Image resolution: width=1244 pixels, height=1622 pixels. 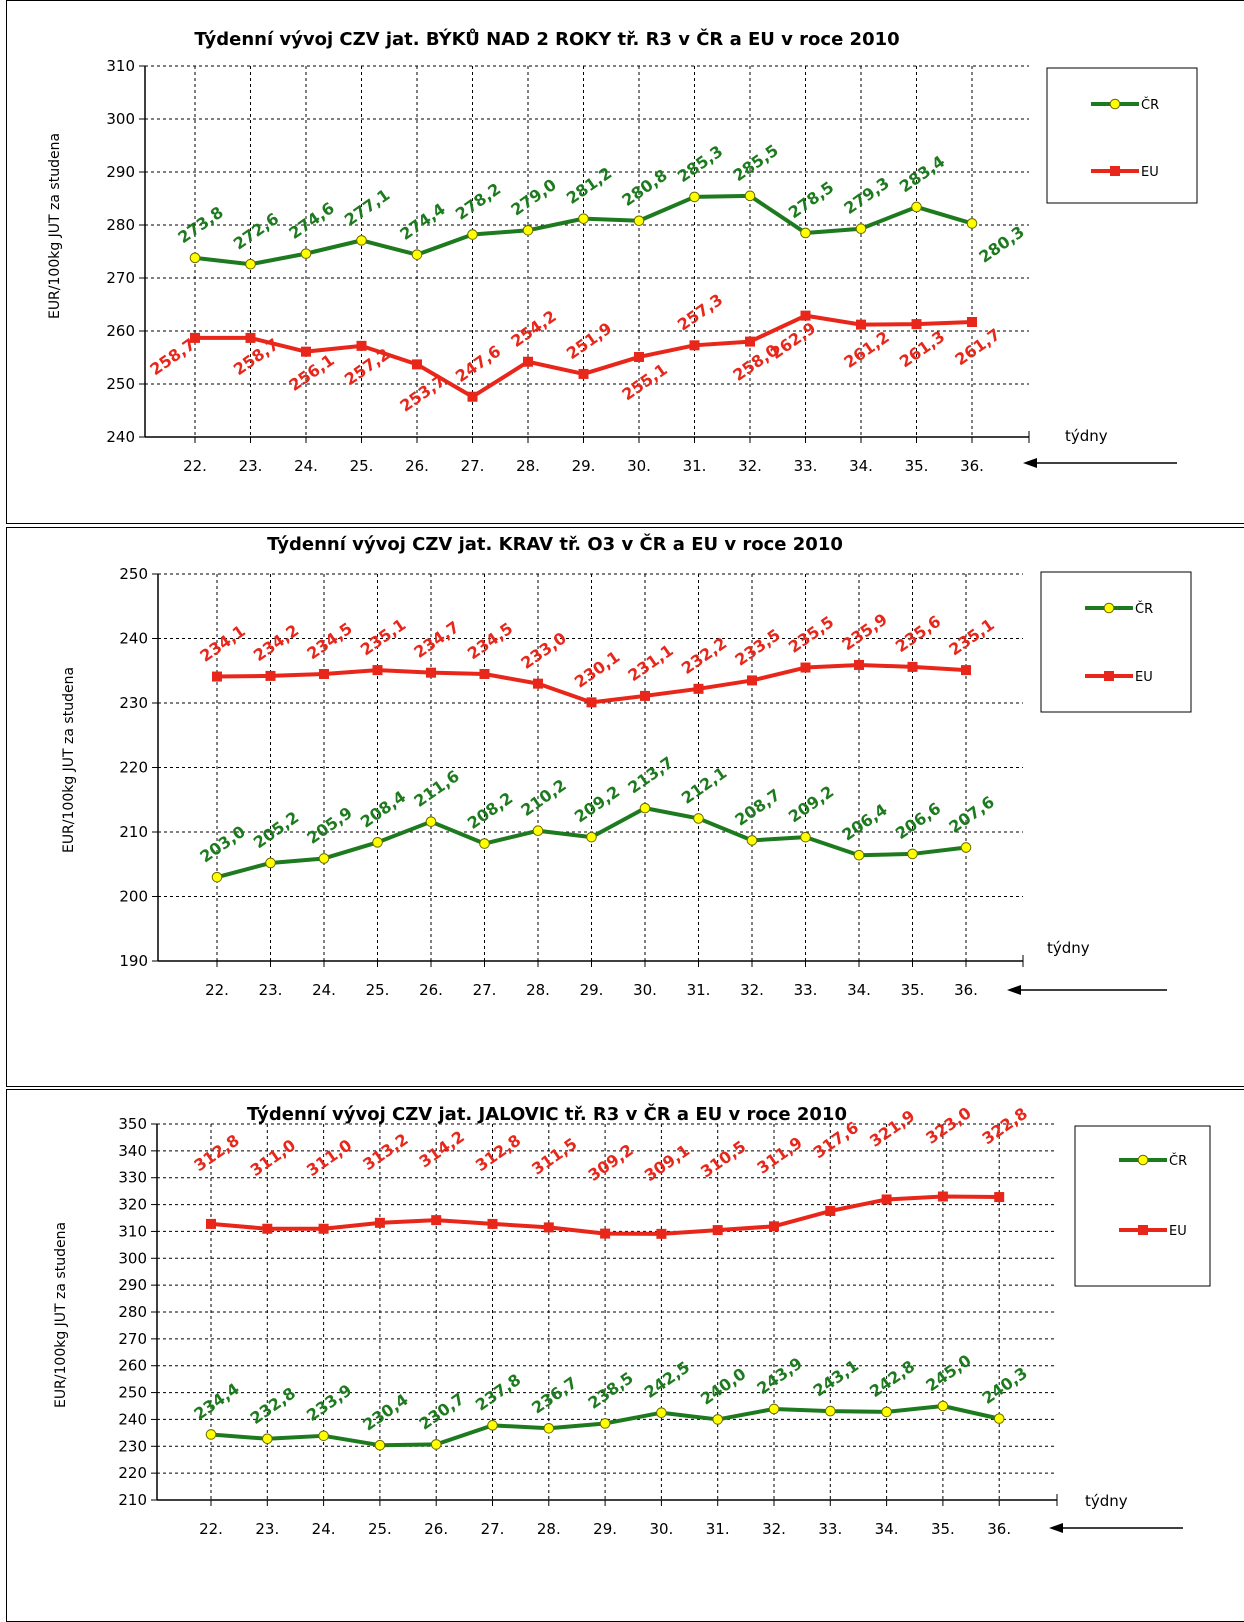 I want to click on x-tick-label: 36., so click(x=999, y=1529).